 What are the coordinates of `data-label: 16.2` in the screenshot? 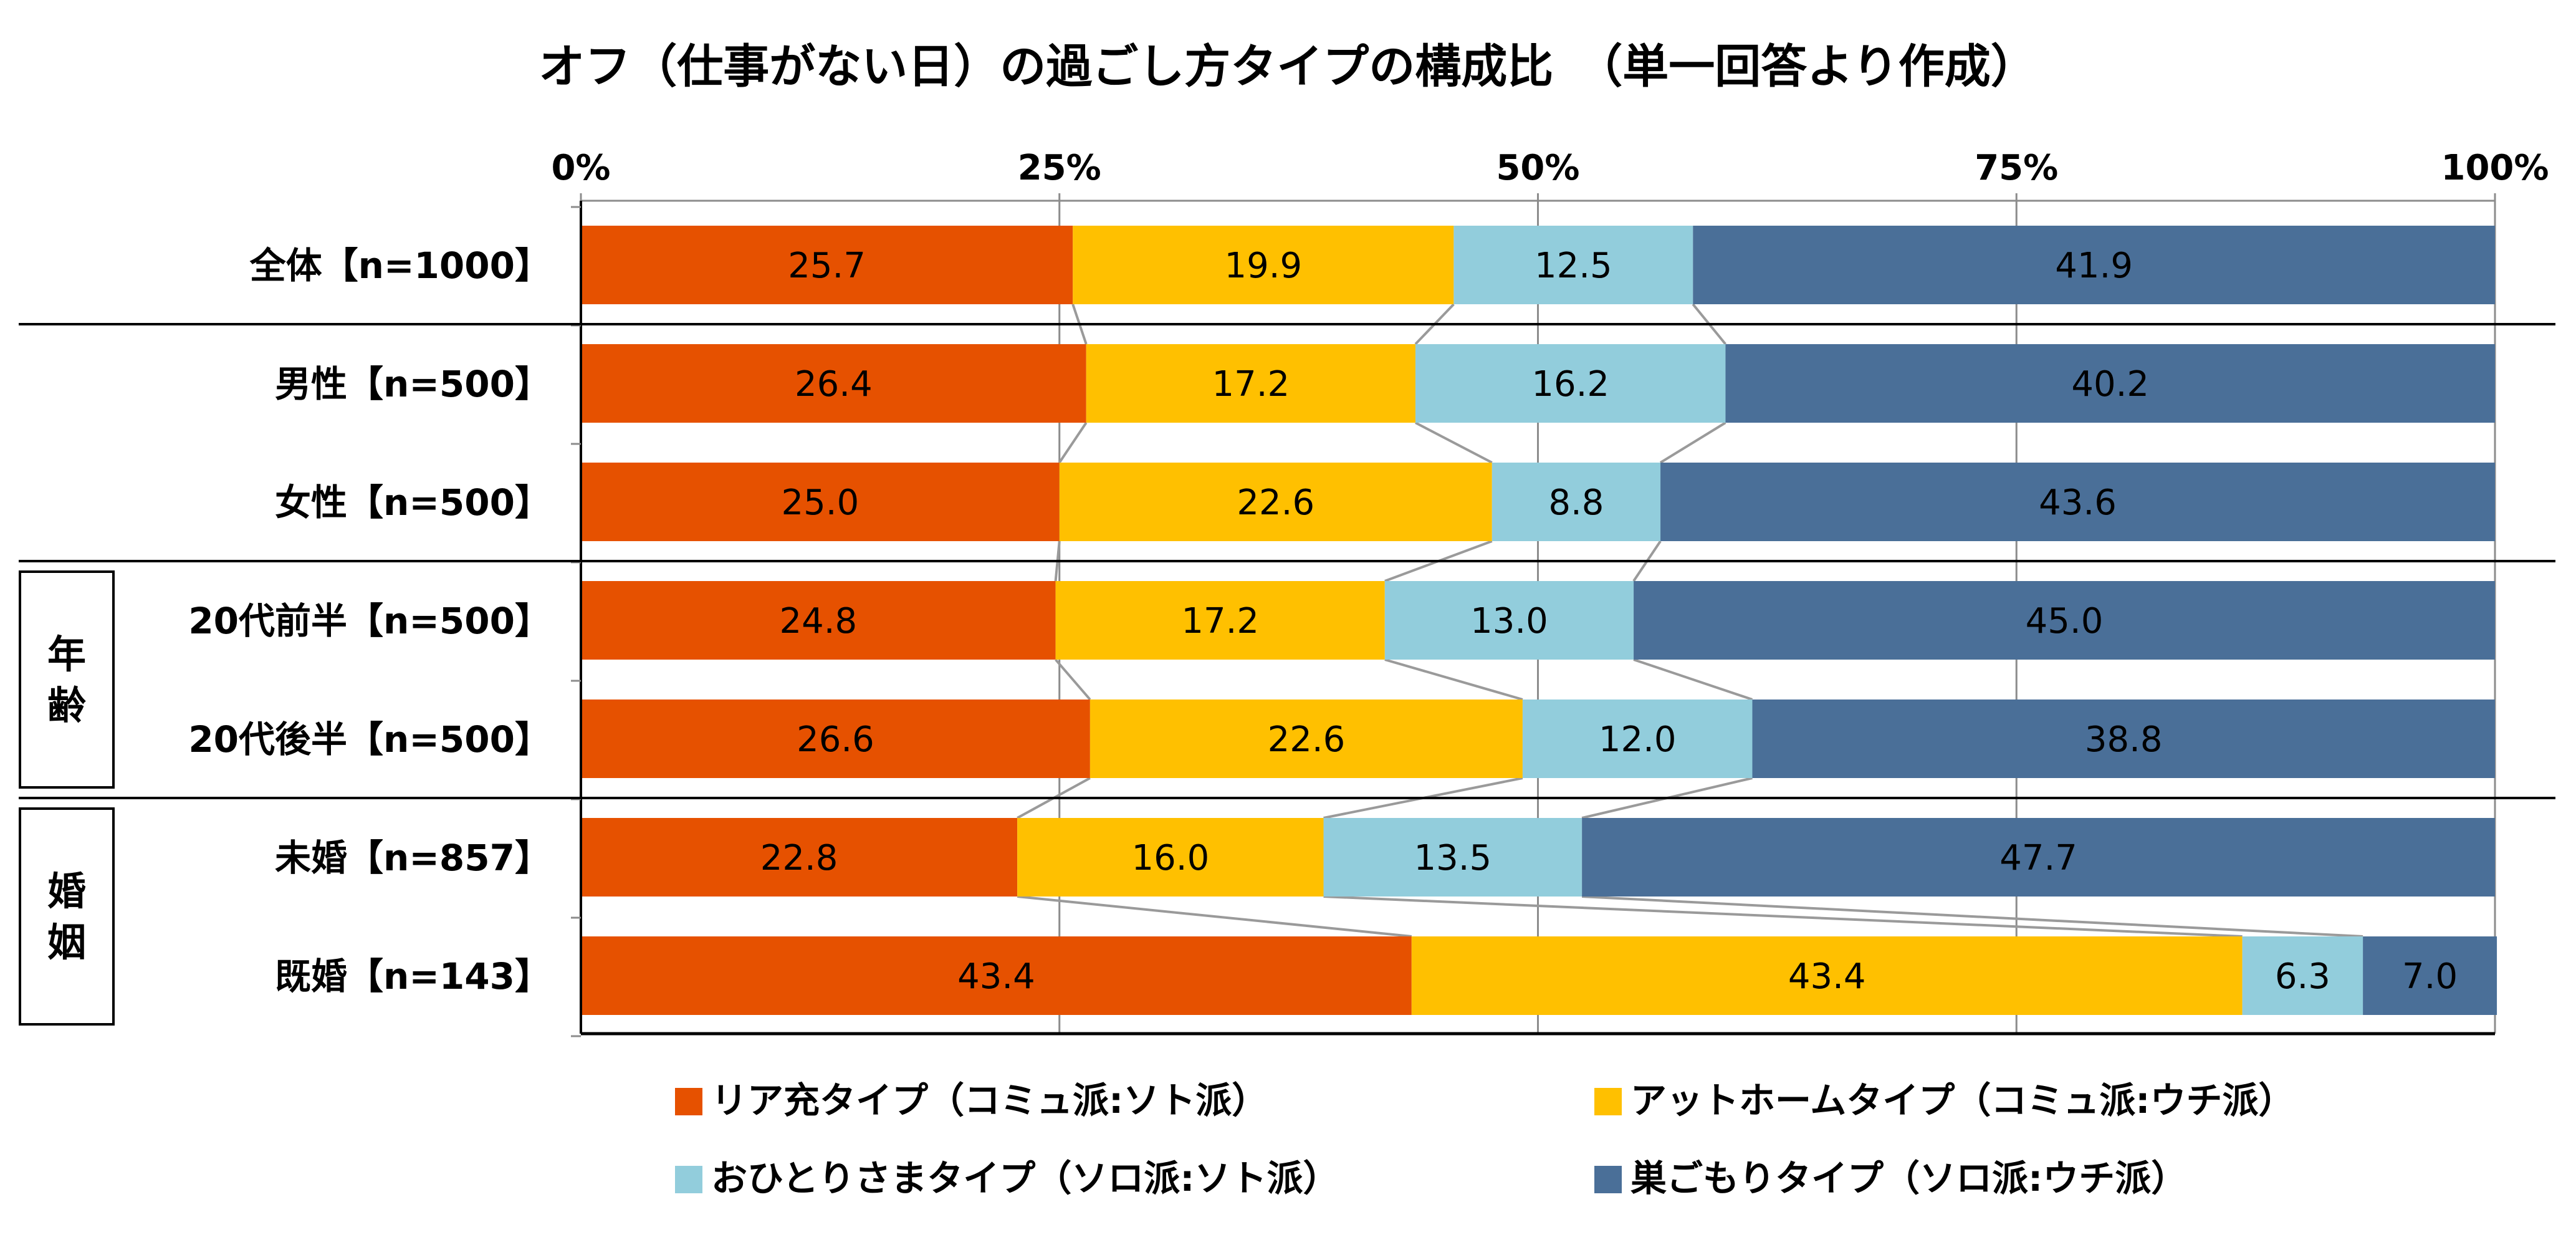 It's located at (1570, 385).